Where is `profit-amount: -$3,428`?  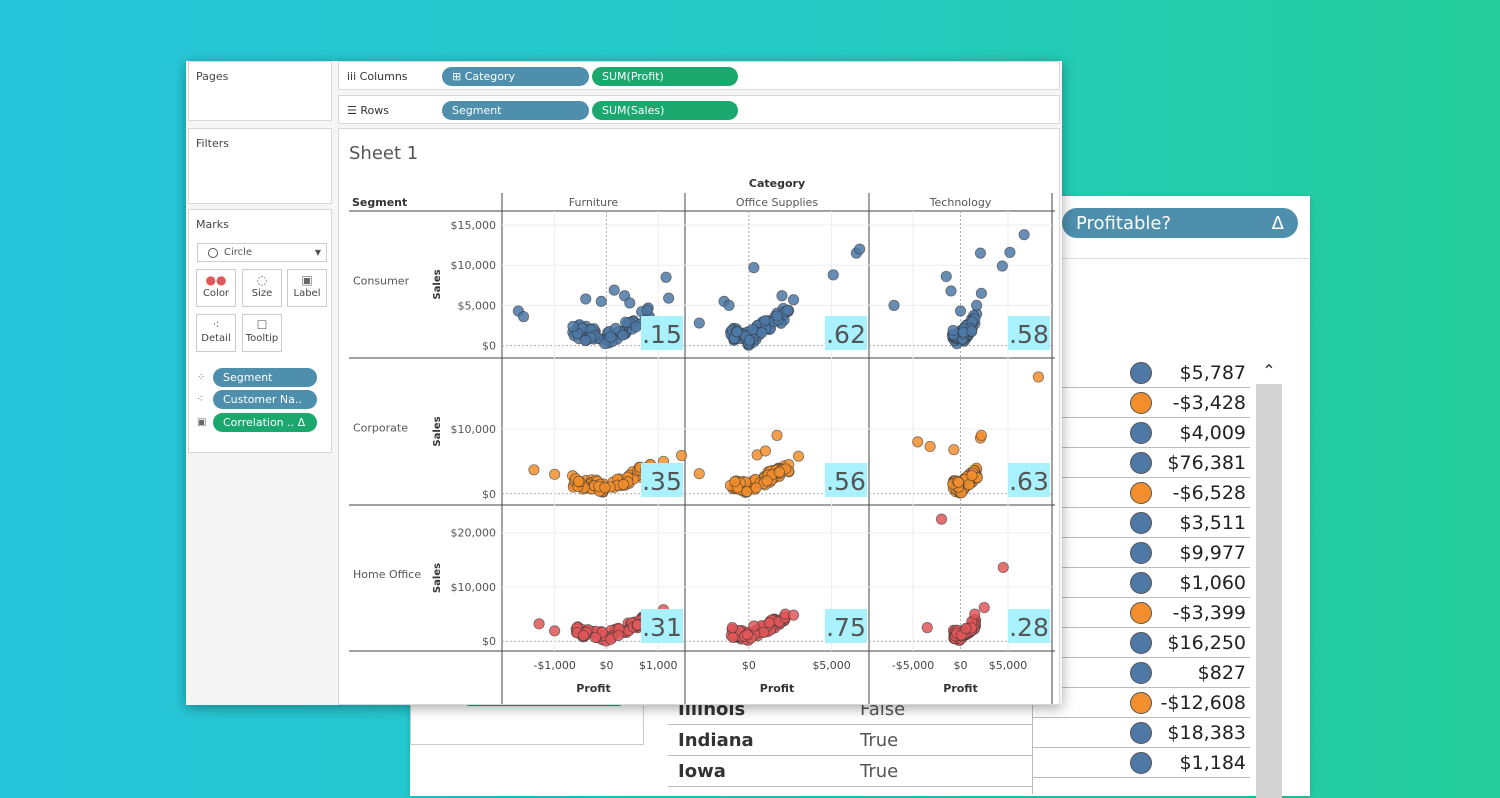
profit-amount: -$3,428 is located at coordinates (1209, 402).